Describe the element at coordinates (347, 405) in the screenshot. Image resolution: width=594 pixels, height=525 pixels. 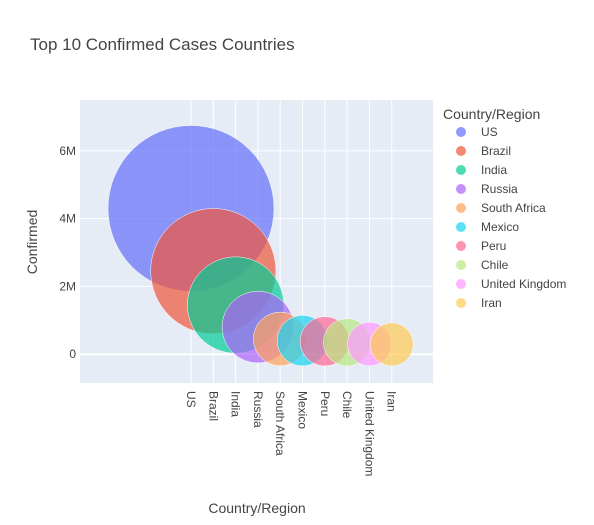
I see `x-tick-label: Chile` at that location.